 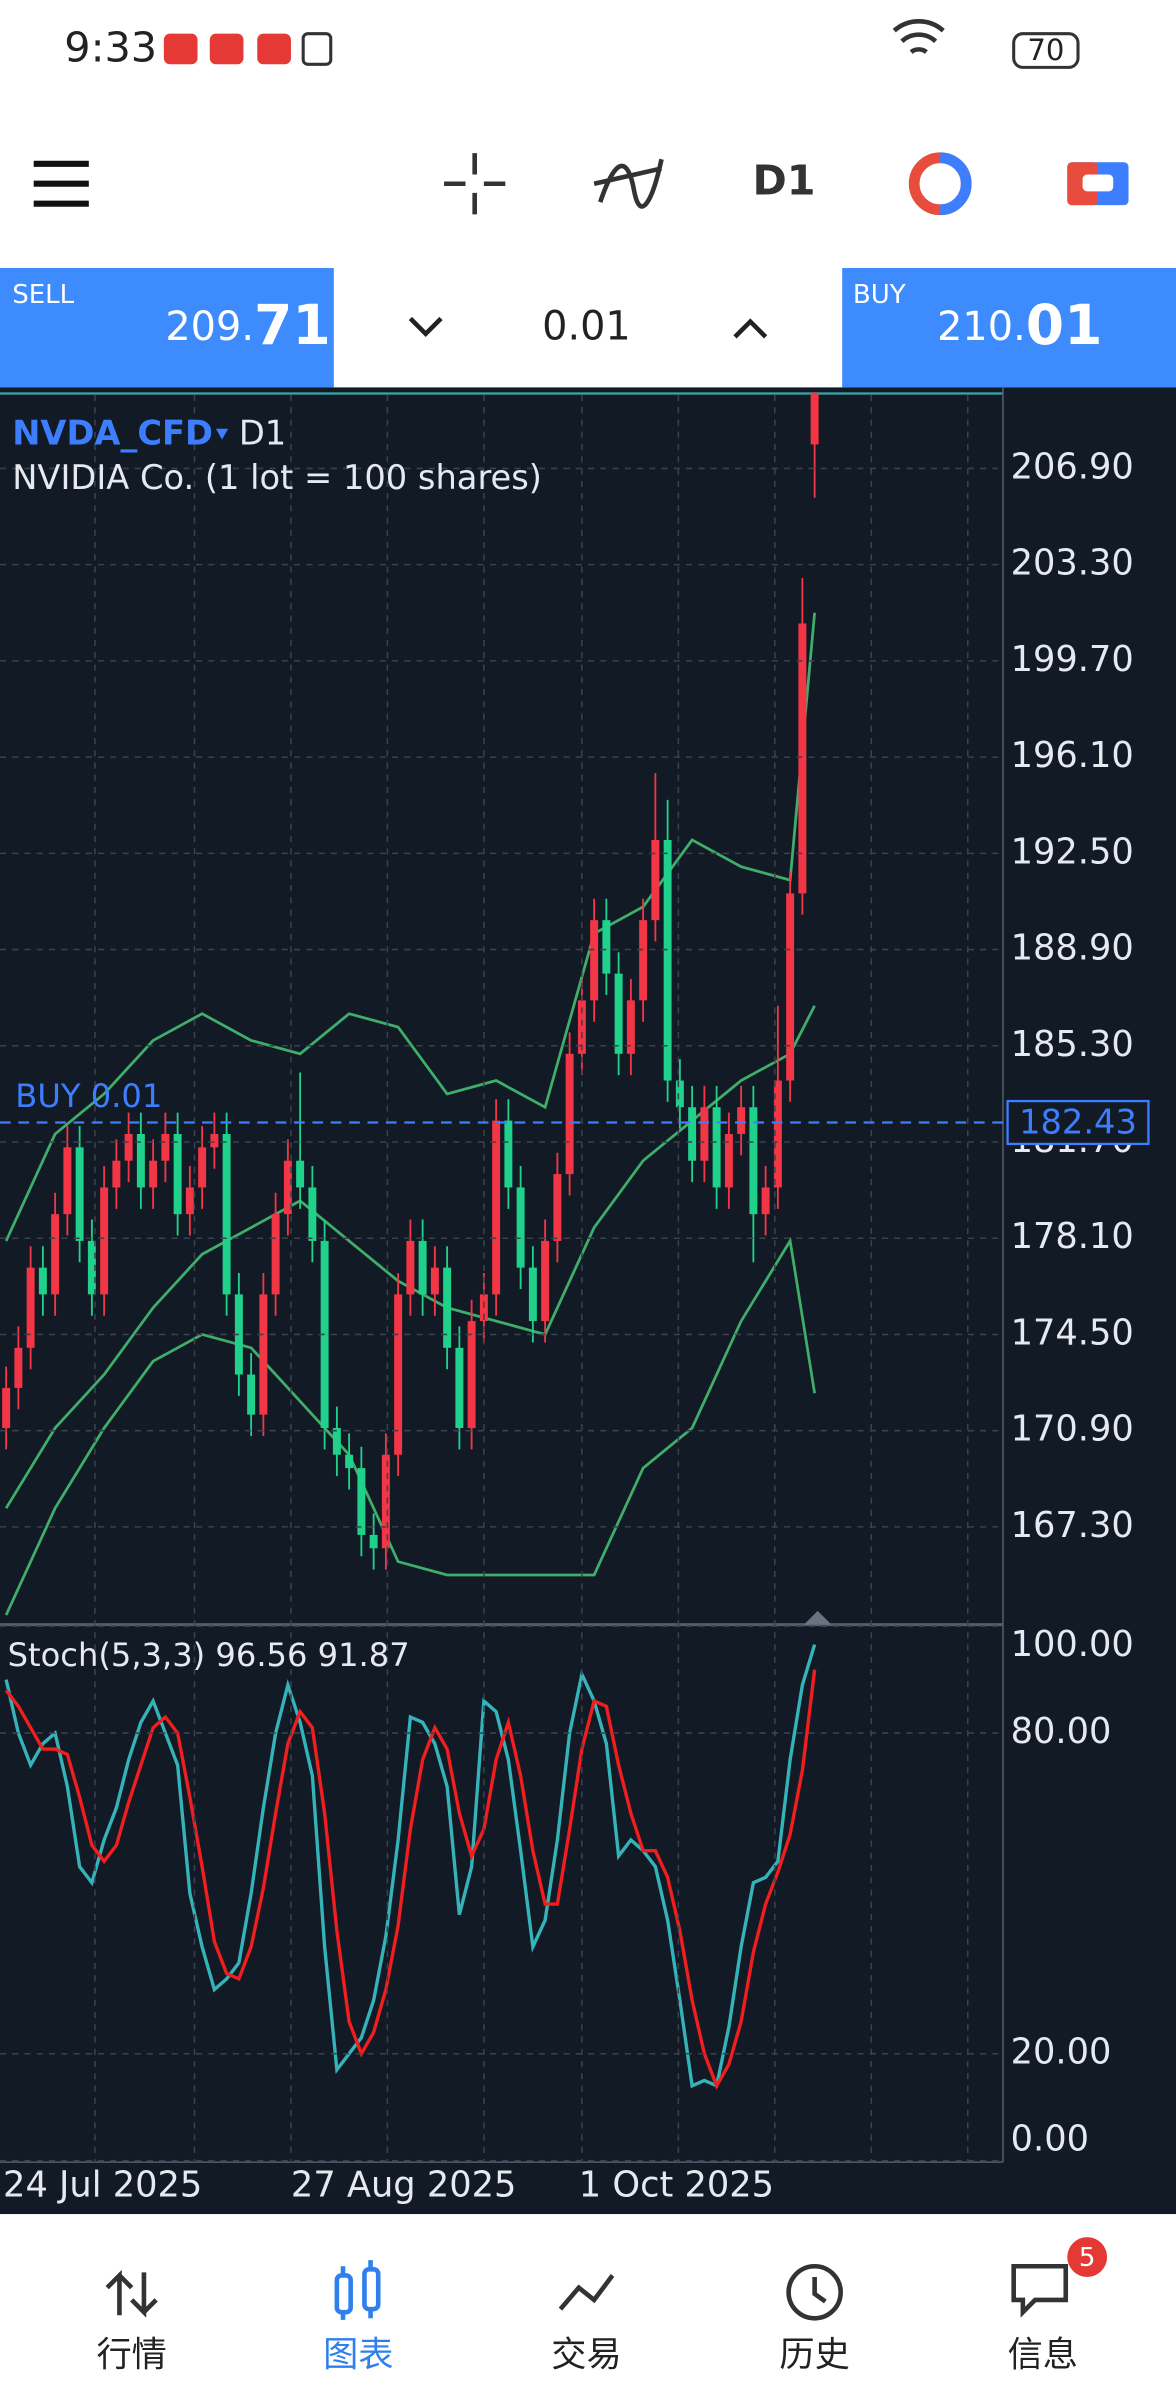 What do you see at coordinates (750, 328) in the screenshot?
I see `volume-up` at bounding box center [750, 328].